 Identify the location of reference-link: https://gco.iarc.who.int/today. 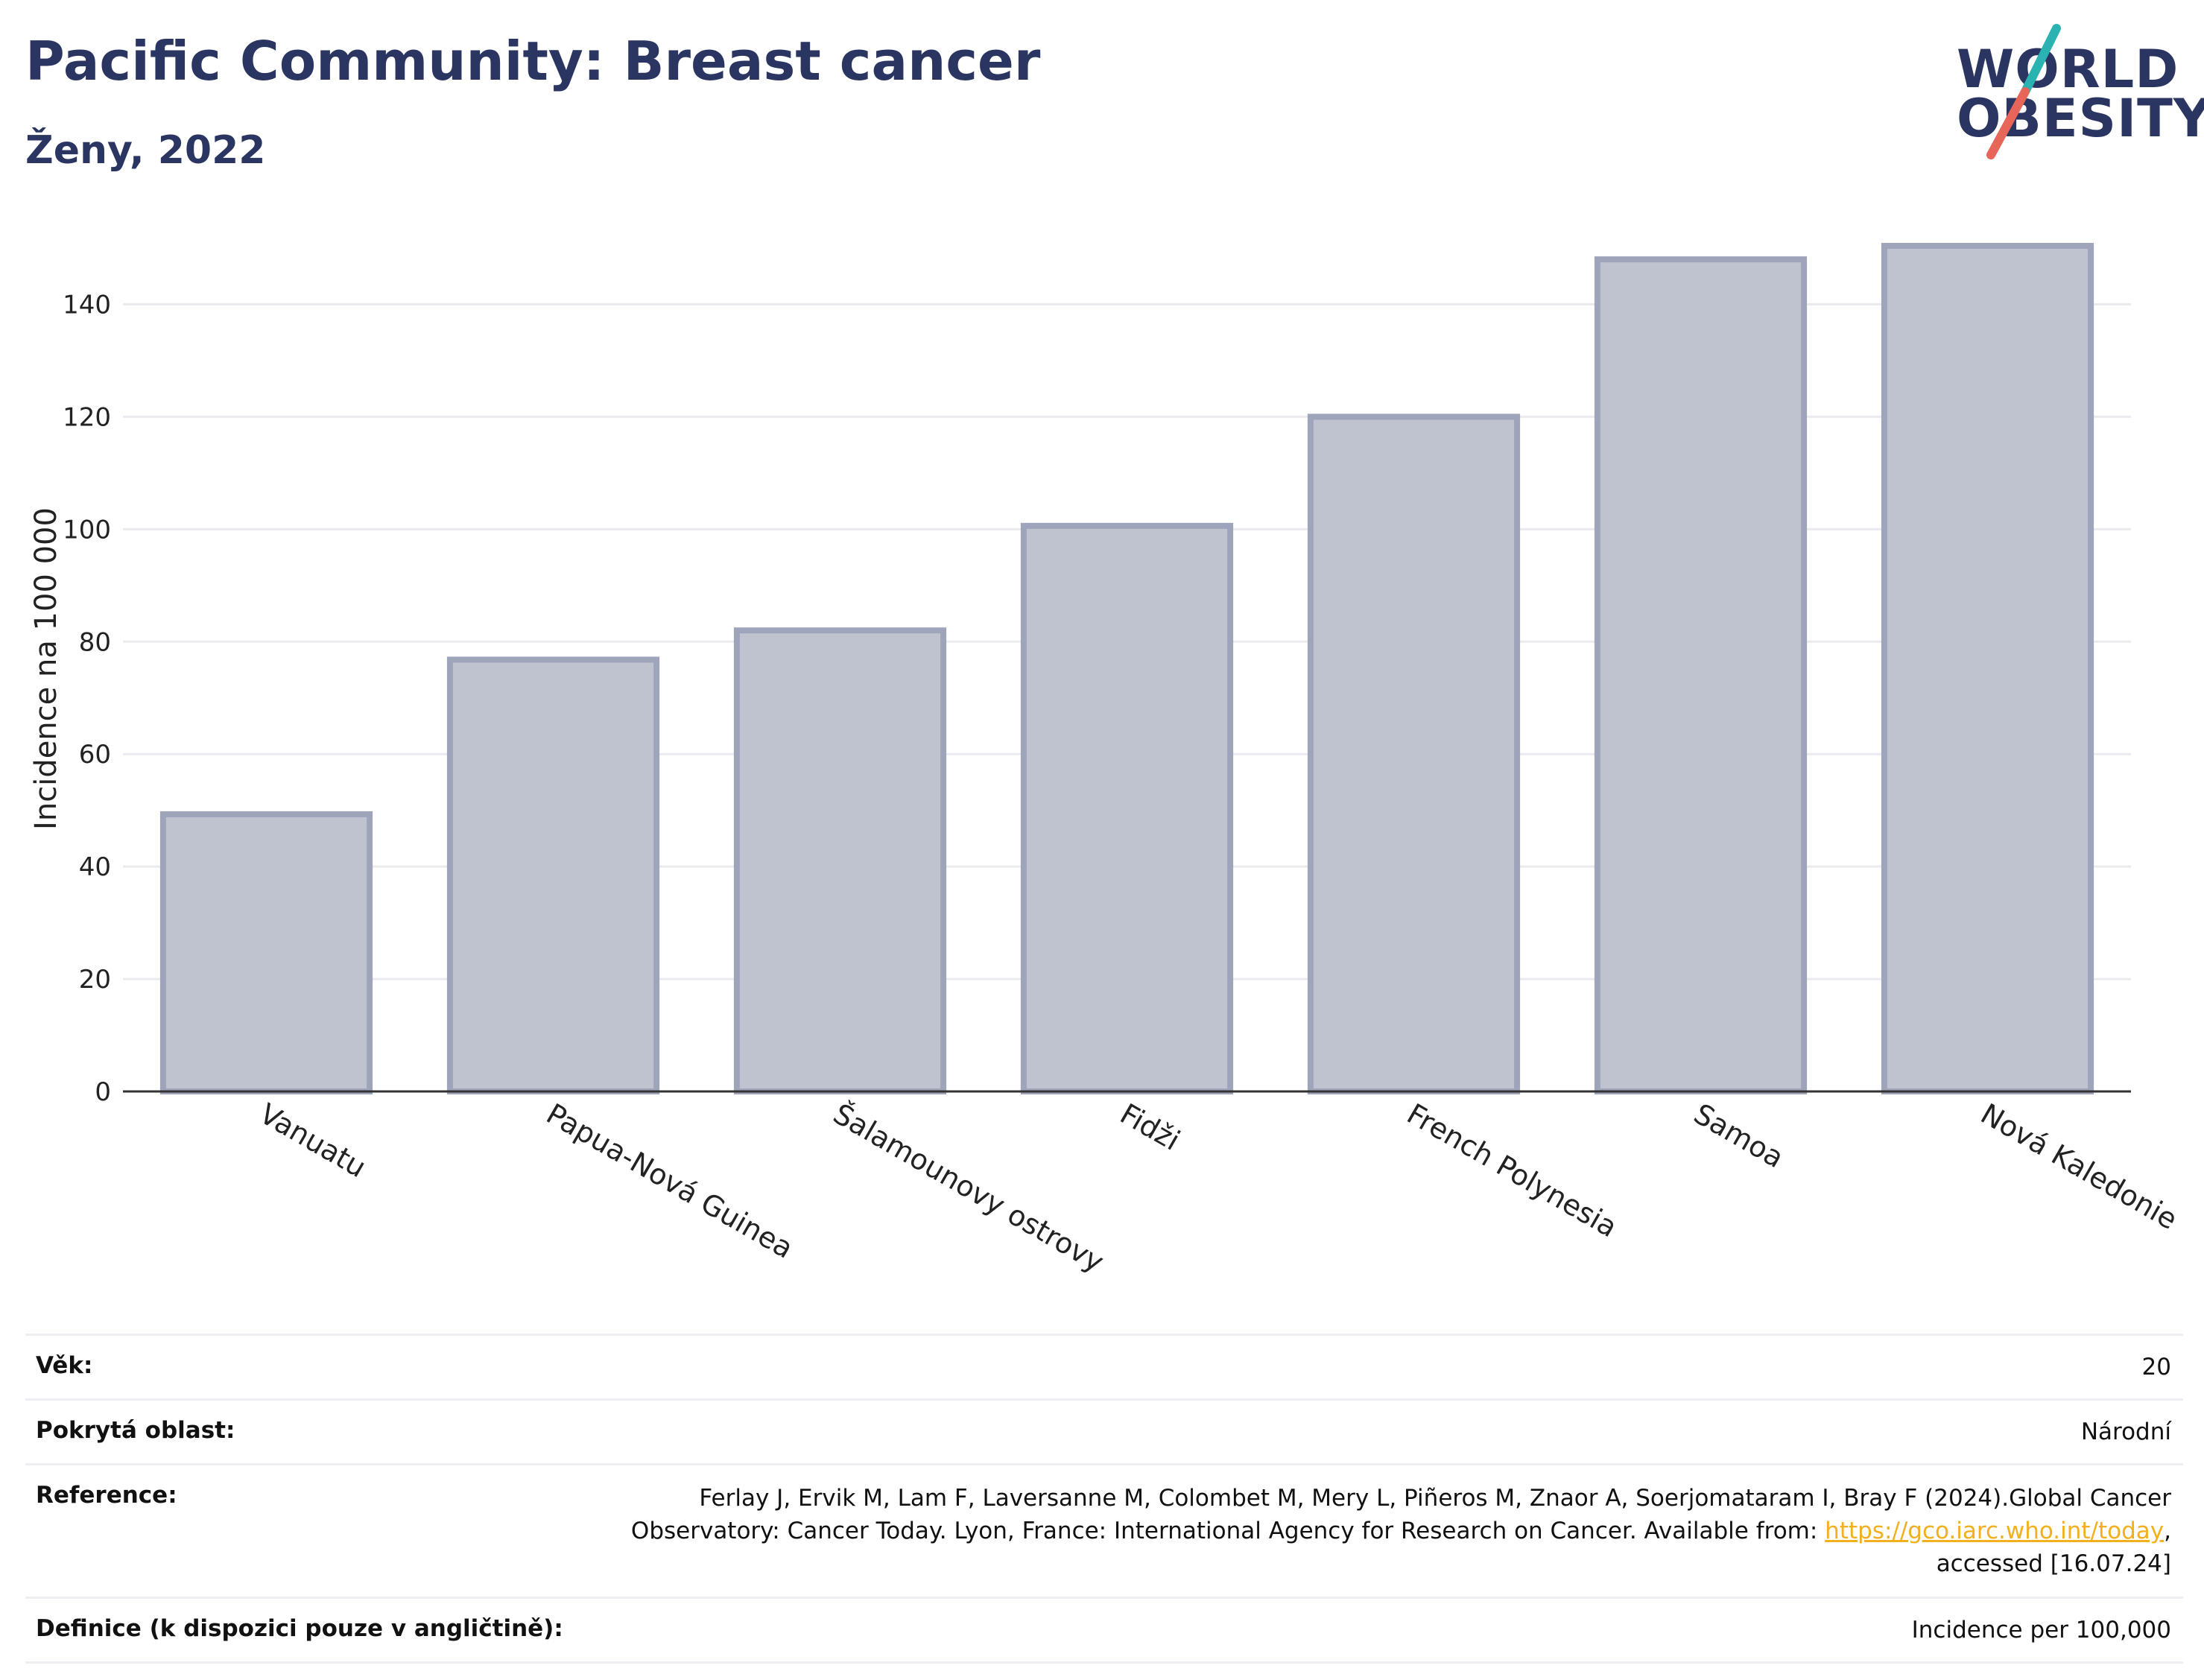
(1995, 1531).